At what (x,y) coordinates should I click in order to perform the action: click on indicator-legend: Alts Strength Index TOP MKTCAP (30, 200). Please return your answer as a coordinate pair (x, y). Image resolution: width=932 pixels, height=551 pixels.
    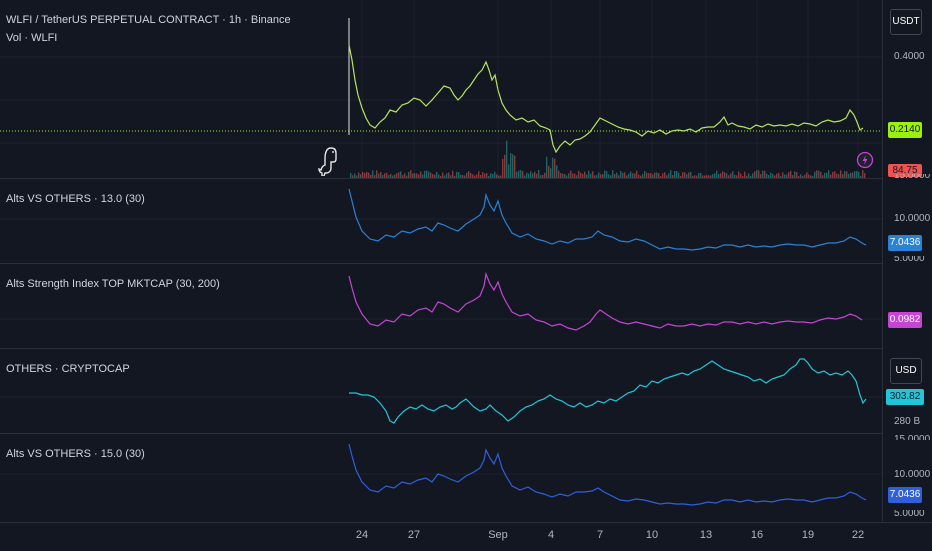
    Looking at the image, I should click on (113, 284).